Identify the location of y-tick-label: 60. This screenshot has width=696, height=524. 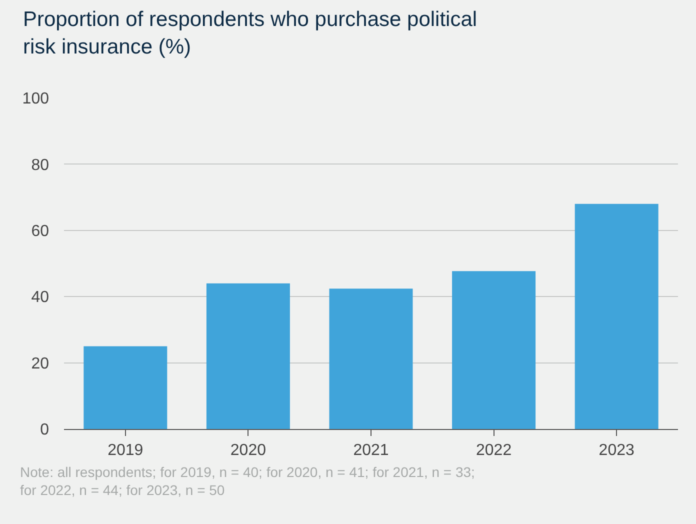
(40, 231).